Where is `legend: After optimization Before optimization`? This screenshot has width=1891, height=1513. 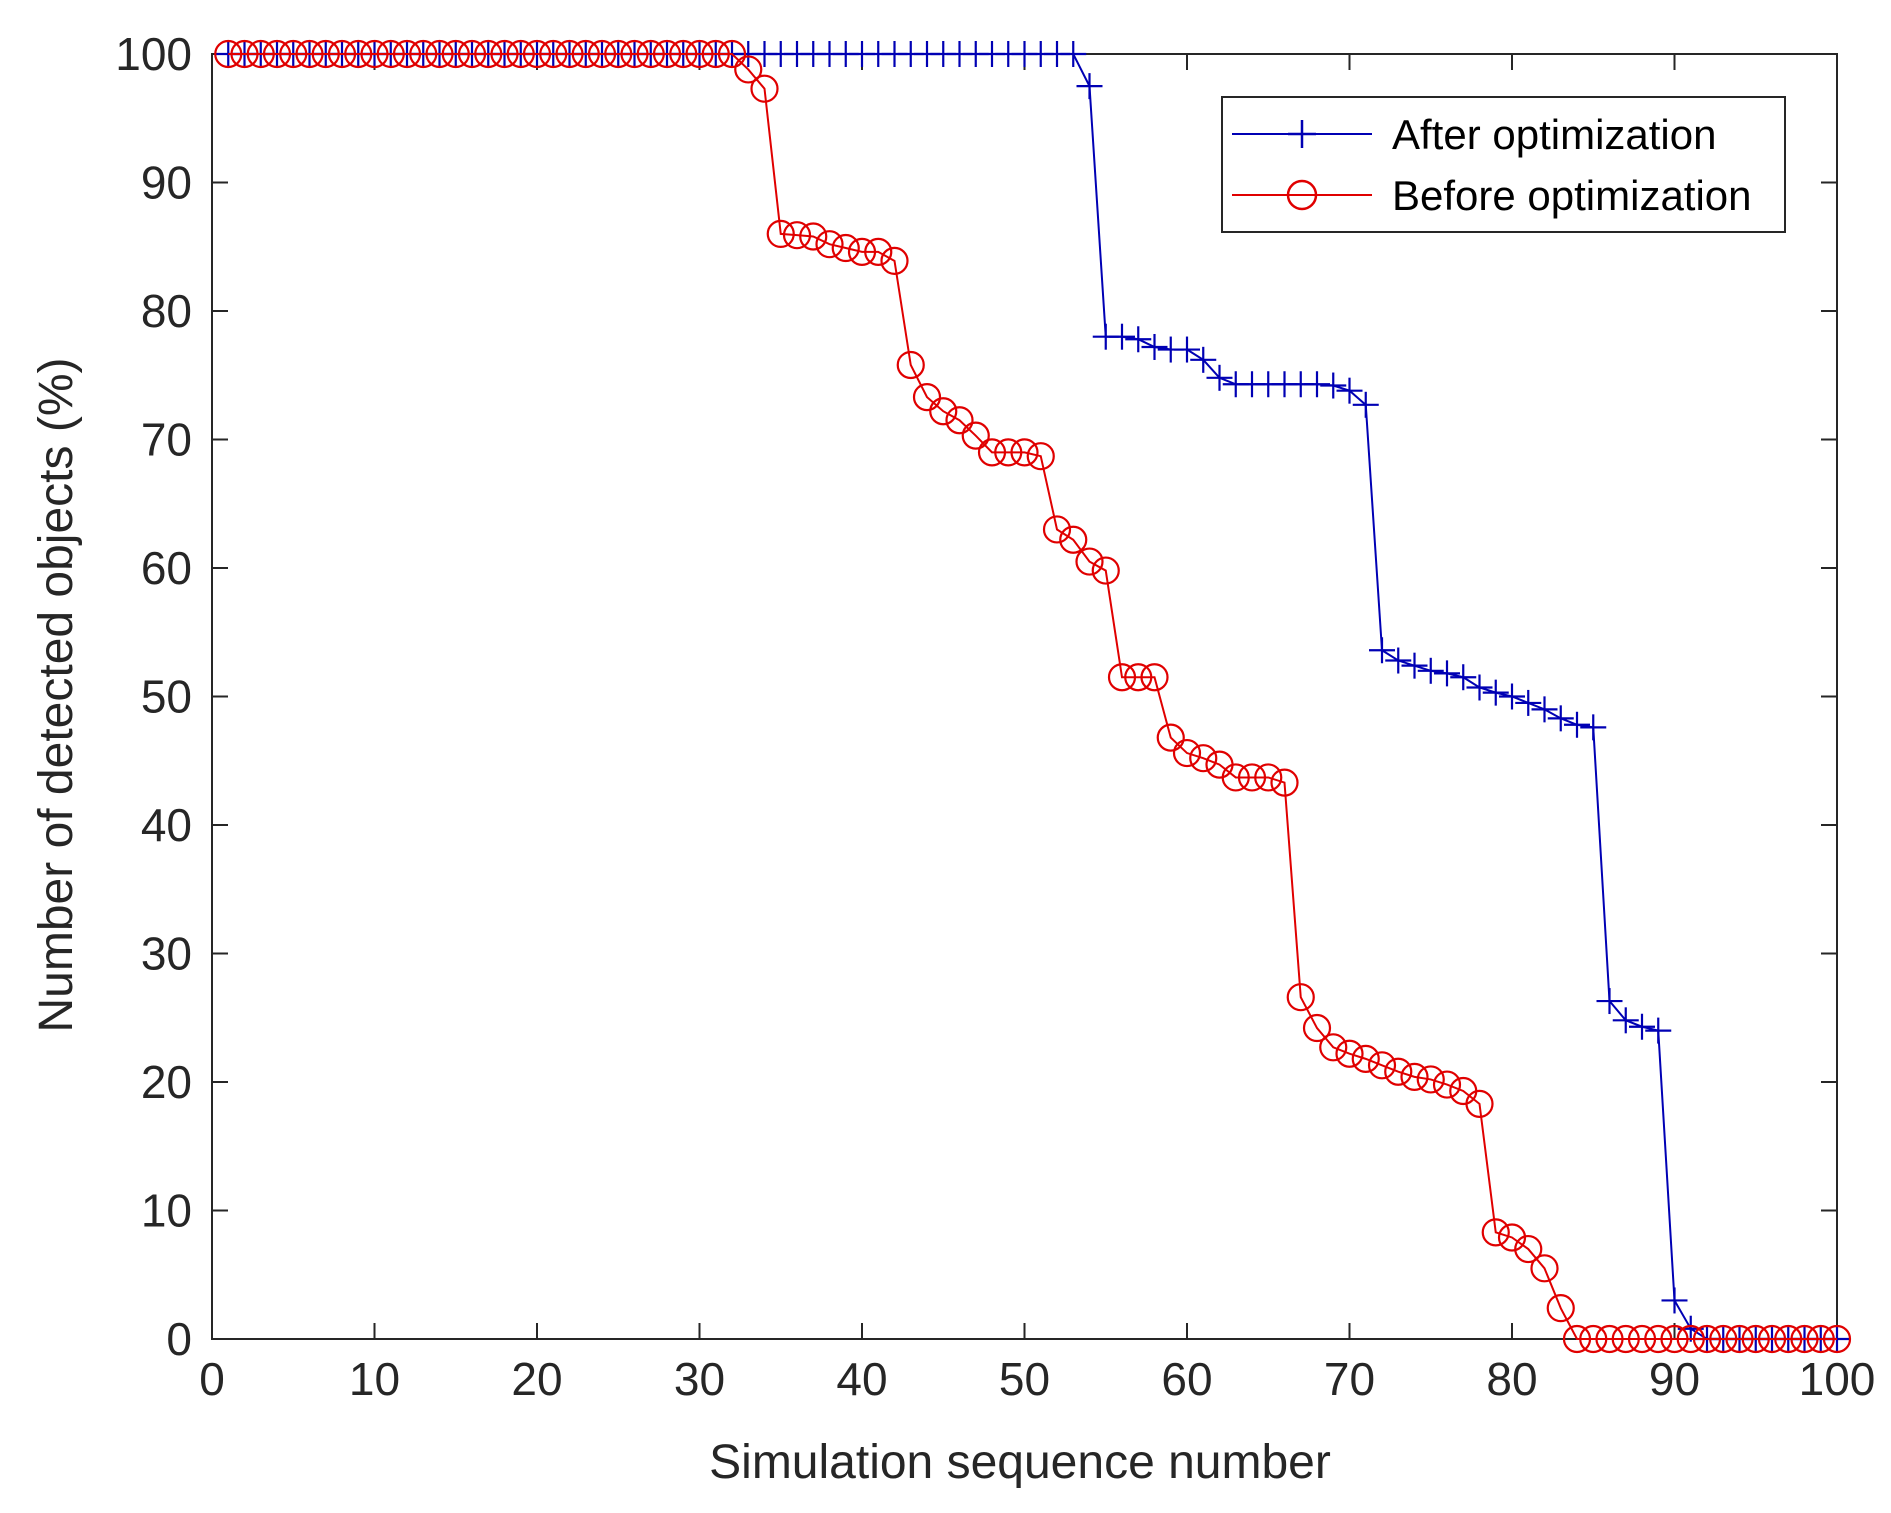 legend: After optimization Before optimization is located at coordinates (1503, 164).